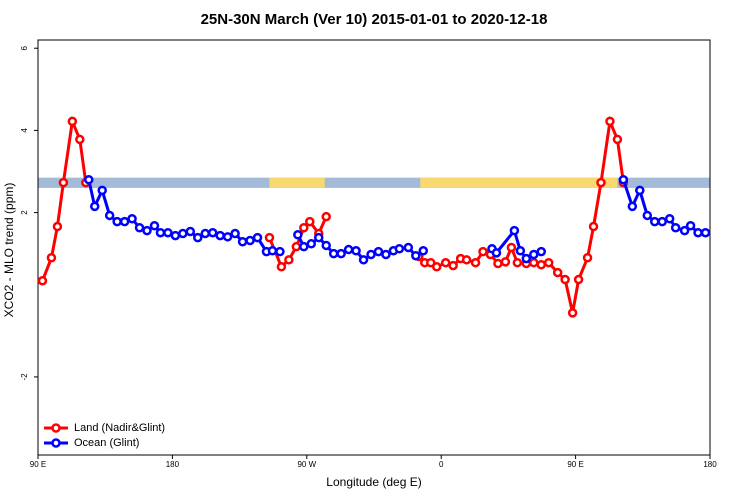  Describe the element at coordinates (24, 47) in the screenshot. I see `y-tick-label: 6` at that location.